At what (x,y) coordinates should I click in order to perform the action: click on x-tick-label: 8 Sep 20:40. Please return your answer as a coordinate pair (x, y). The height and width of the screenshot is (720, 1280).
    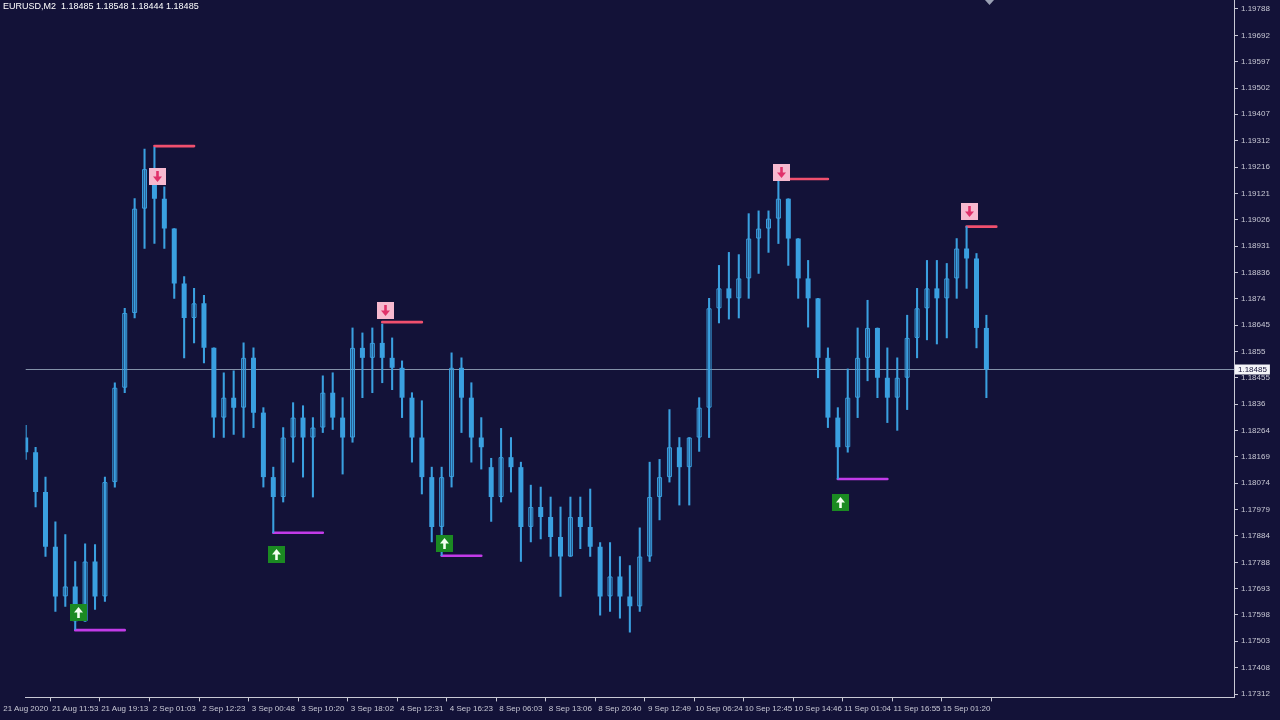
    Looking at the image, I should click on (620, 709).